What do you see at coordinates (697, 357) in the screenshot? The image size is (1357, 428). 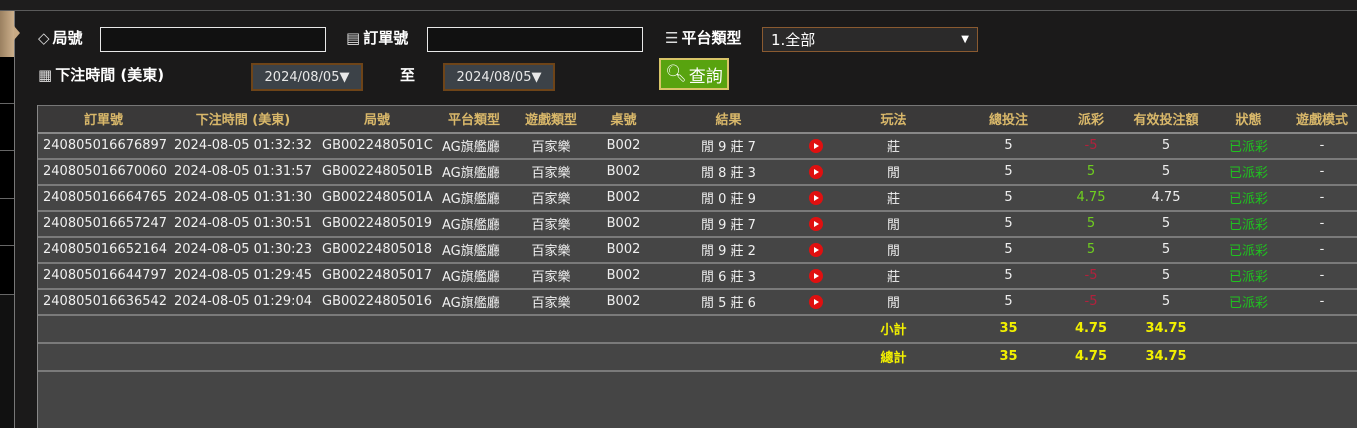 I see `grand_total-row: 總計 35 4.75 34.75` at bounding box center [697, 357].